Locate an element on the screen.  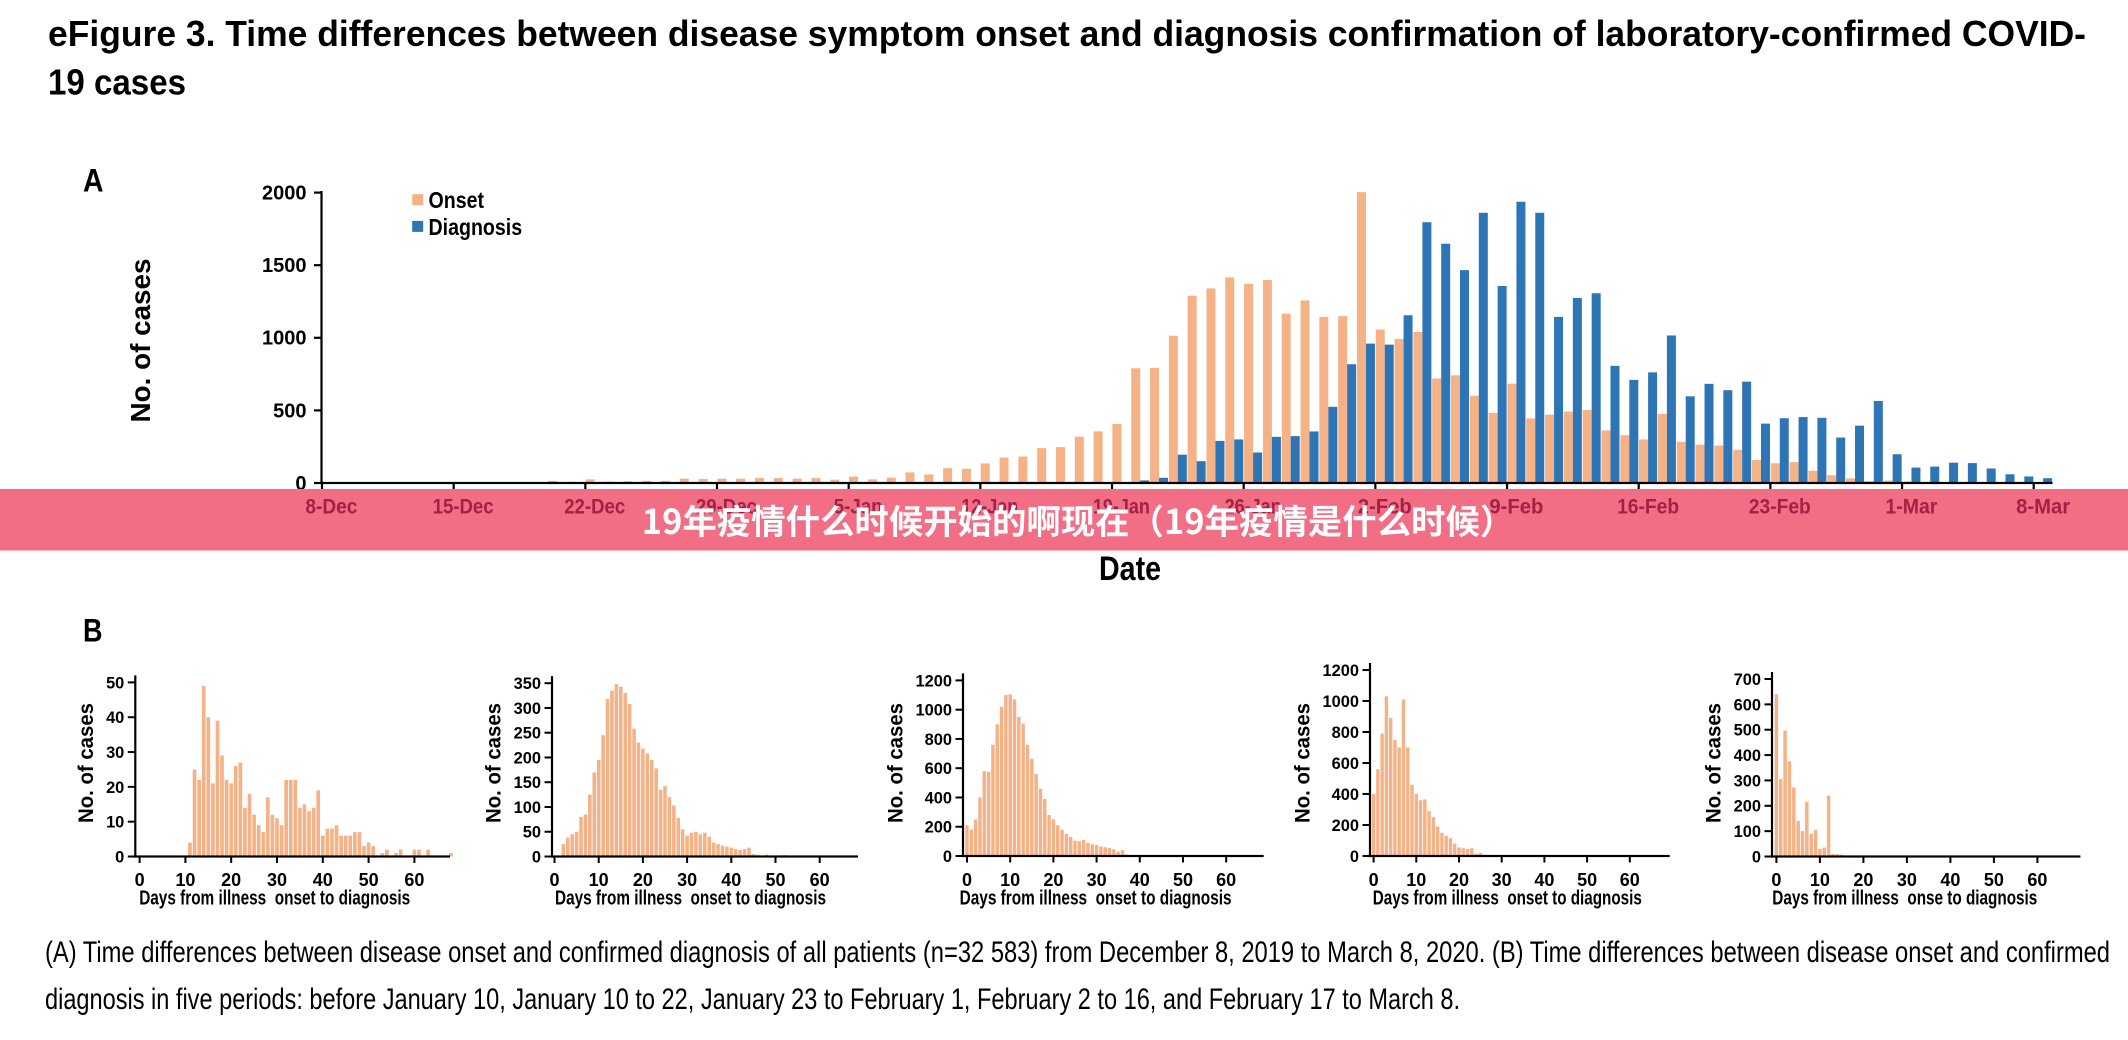
svg-text: Onset is located at coordinates (457, 200).